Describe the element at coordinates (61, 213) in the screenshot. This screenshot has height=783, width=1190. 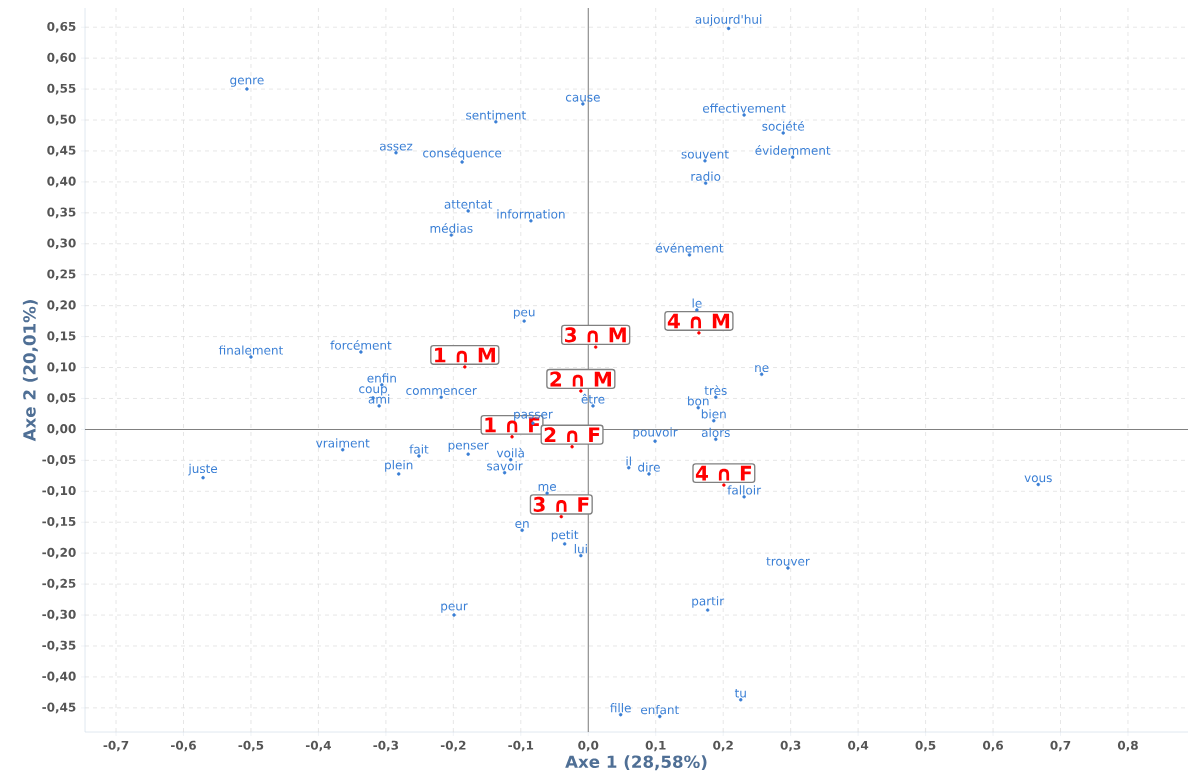
I see `y-tick-label: 0,35` at that location.